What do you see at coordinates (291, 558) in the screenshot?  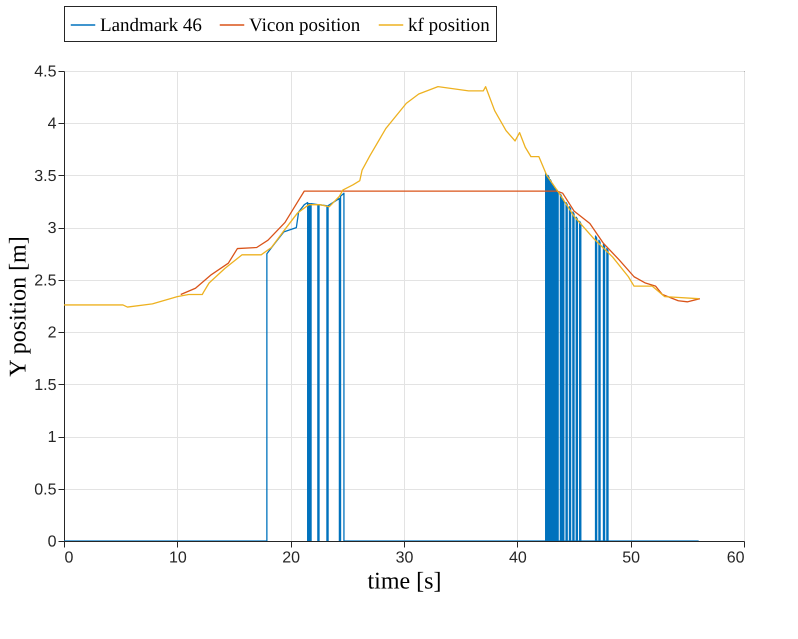 I see `x-tick-label: 20` at bounding box center [291, 558].